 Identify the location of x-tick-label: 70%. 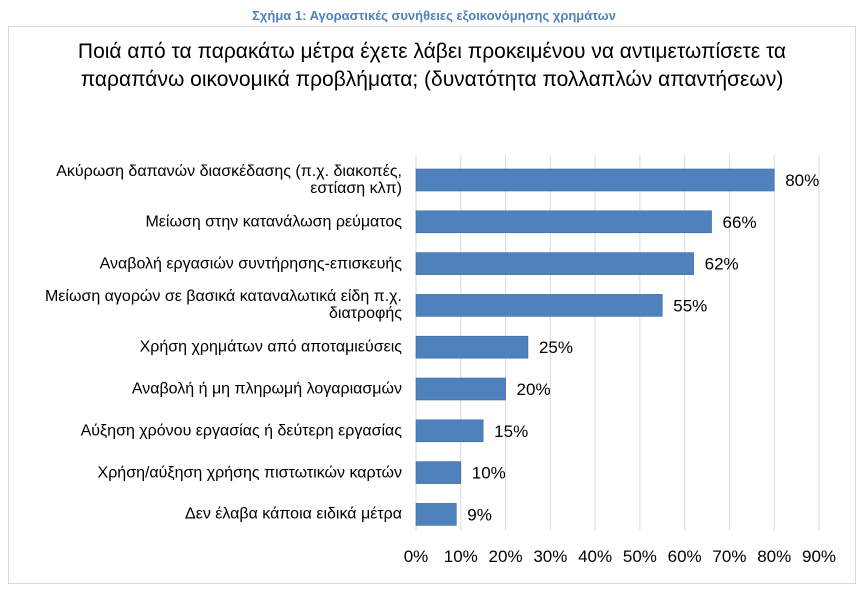
(729, 556).